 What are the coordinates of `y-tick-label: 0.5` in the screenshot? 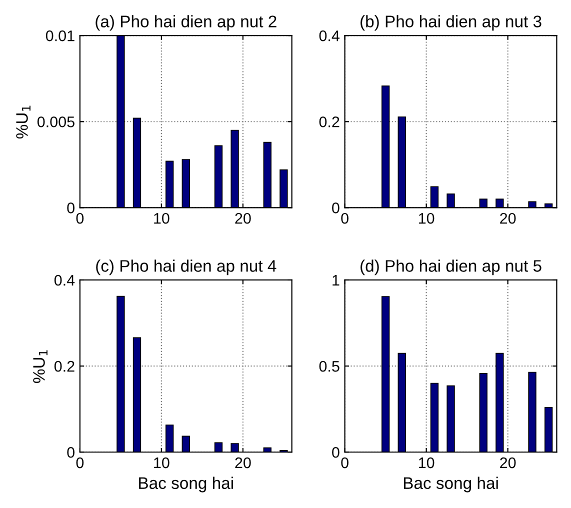 It's located at (329, 366).